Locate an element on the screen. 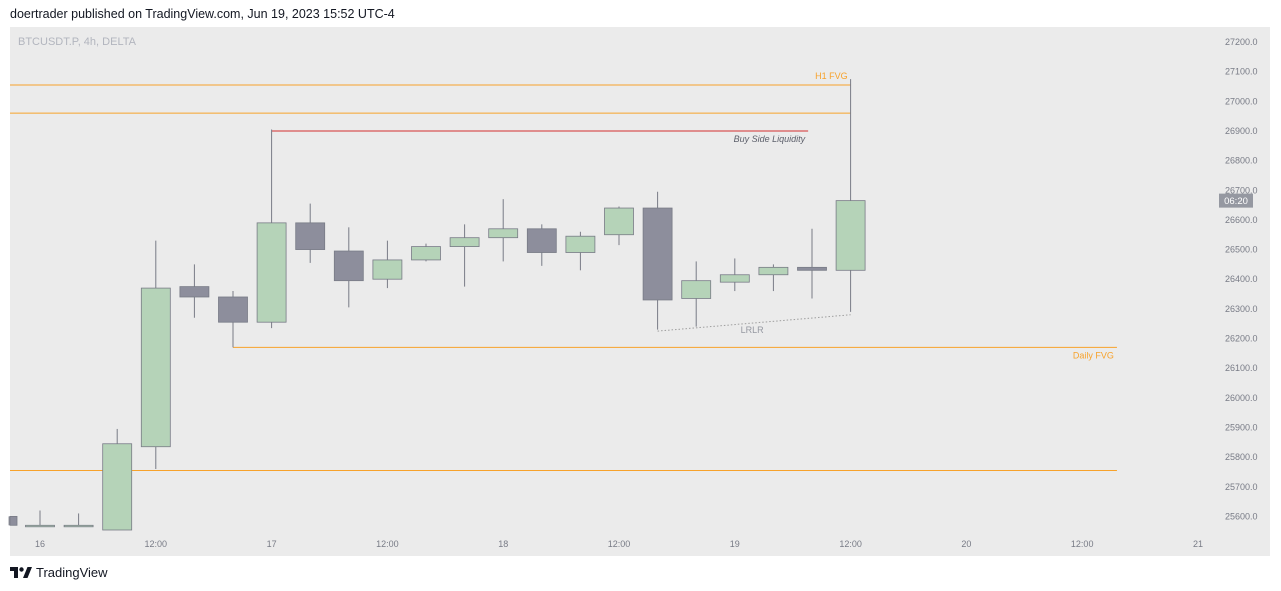 Image resolution: width=1281 pixels, height=591 pixels. h1-fvg-top-label: H1 FVG is located at coordinates (831, 76).